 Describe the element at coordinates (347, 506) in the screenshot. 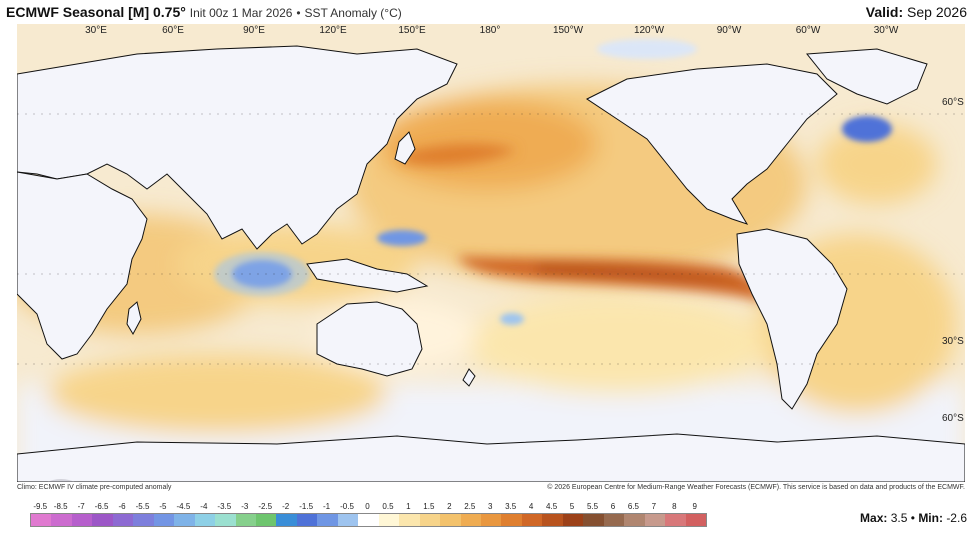

I see `colorbar-tick-label: -0.5` at that location.